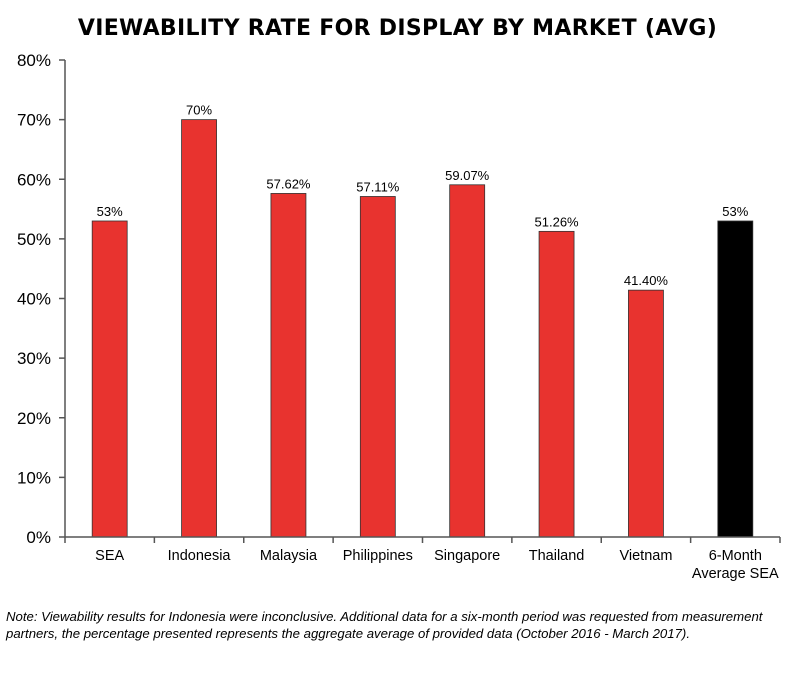  What do you see at coordinates (557, 556) in the screenshot?
I see `x-tick-label: Thailand` at bounding box center [557, 556].